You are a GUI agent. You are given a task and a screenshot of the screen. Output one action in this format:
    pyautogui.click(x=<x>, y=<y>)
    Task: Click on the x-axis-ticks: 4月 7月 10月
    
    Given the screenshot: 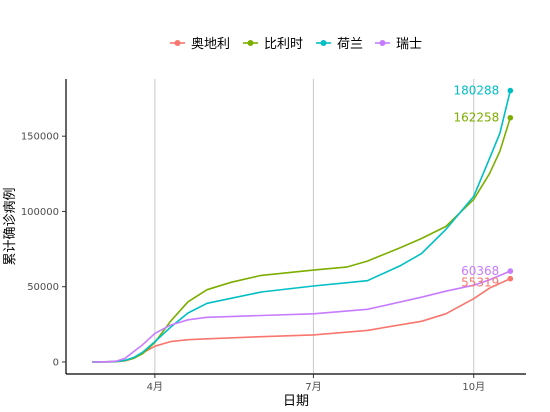 What is the action you would take?
    pyautogui.click(x=316, y=383)
    